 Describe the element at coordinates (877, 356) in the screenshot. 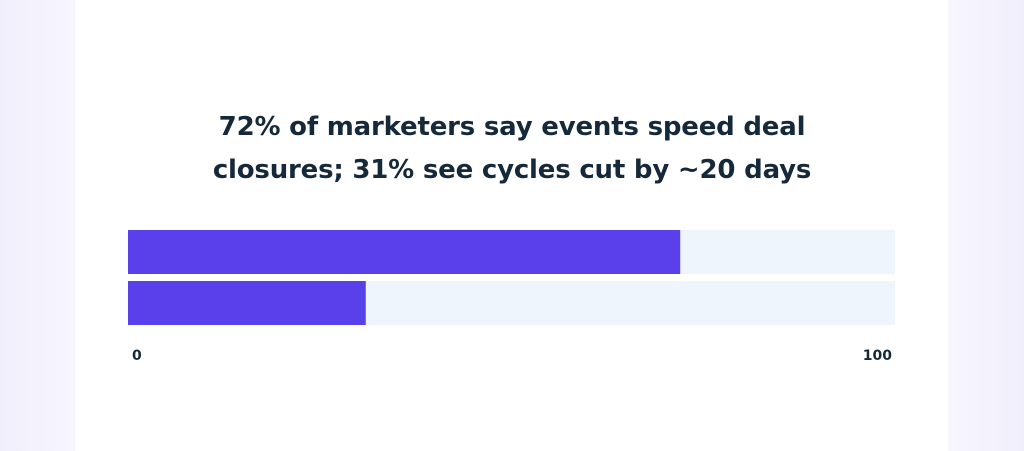

I see `x-tick-label: 100` at that location.